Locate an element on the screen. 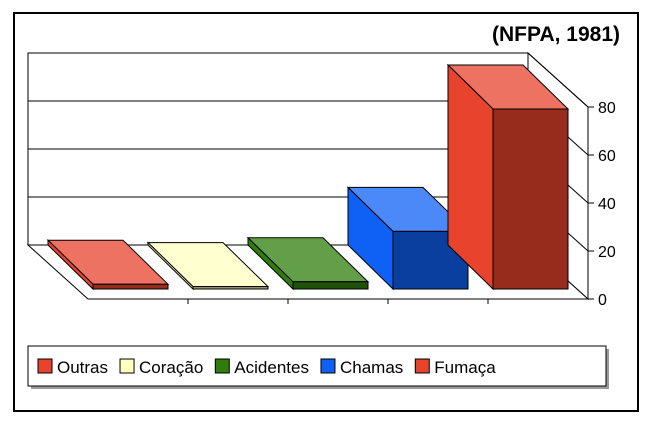 The width and height of the screenshot is (659, 430). legend-box is located at coordinates (317, 366).